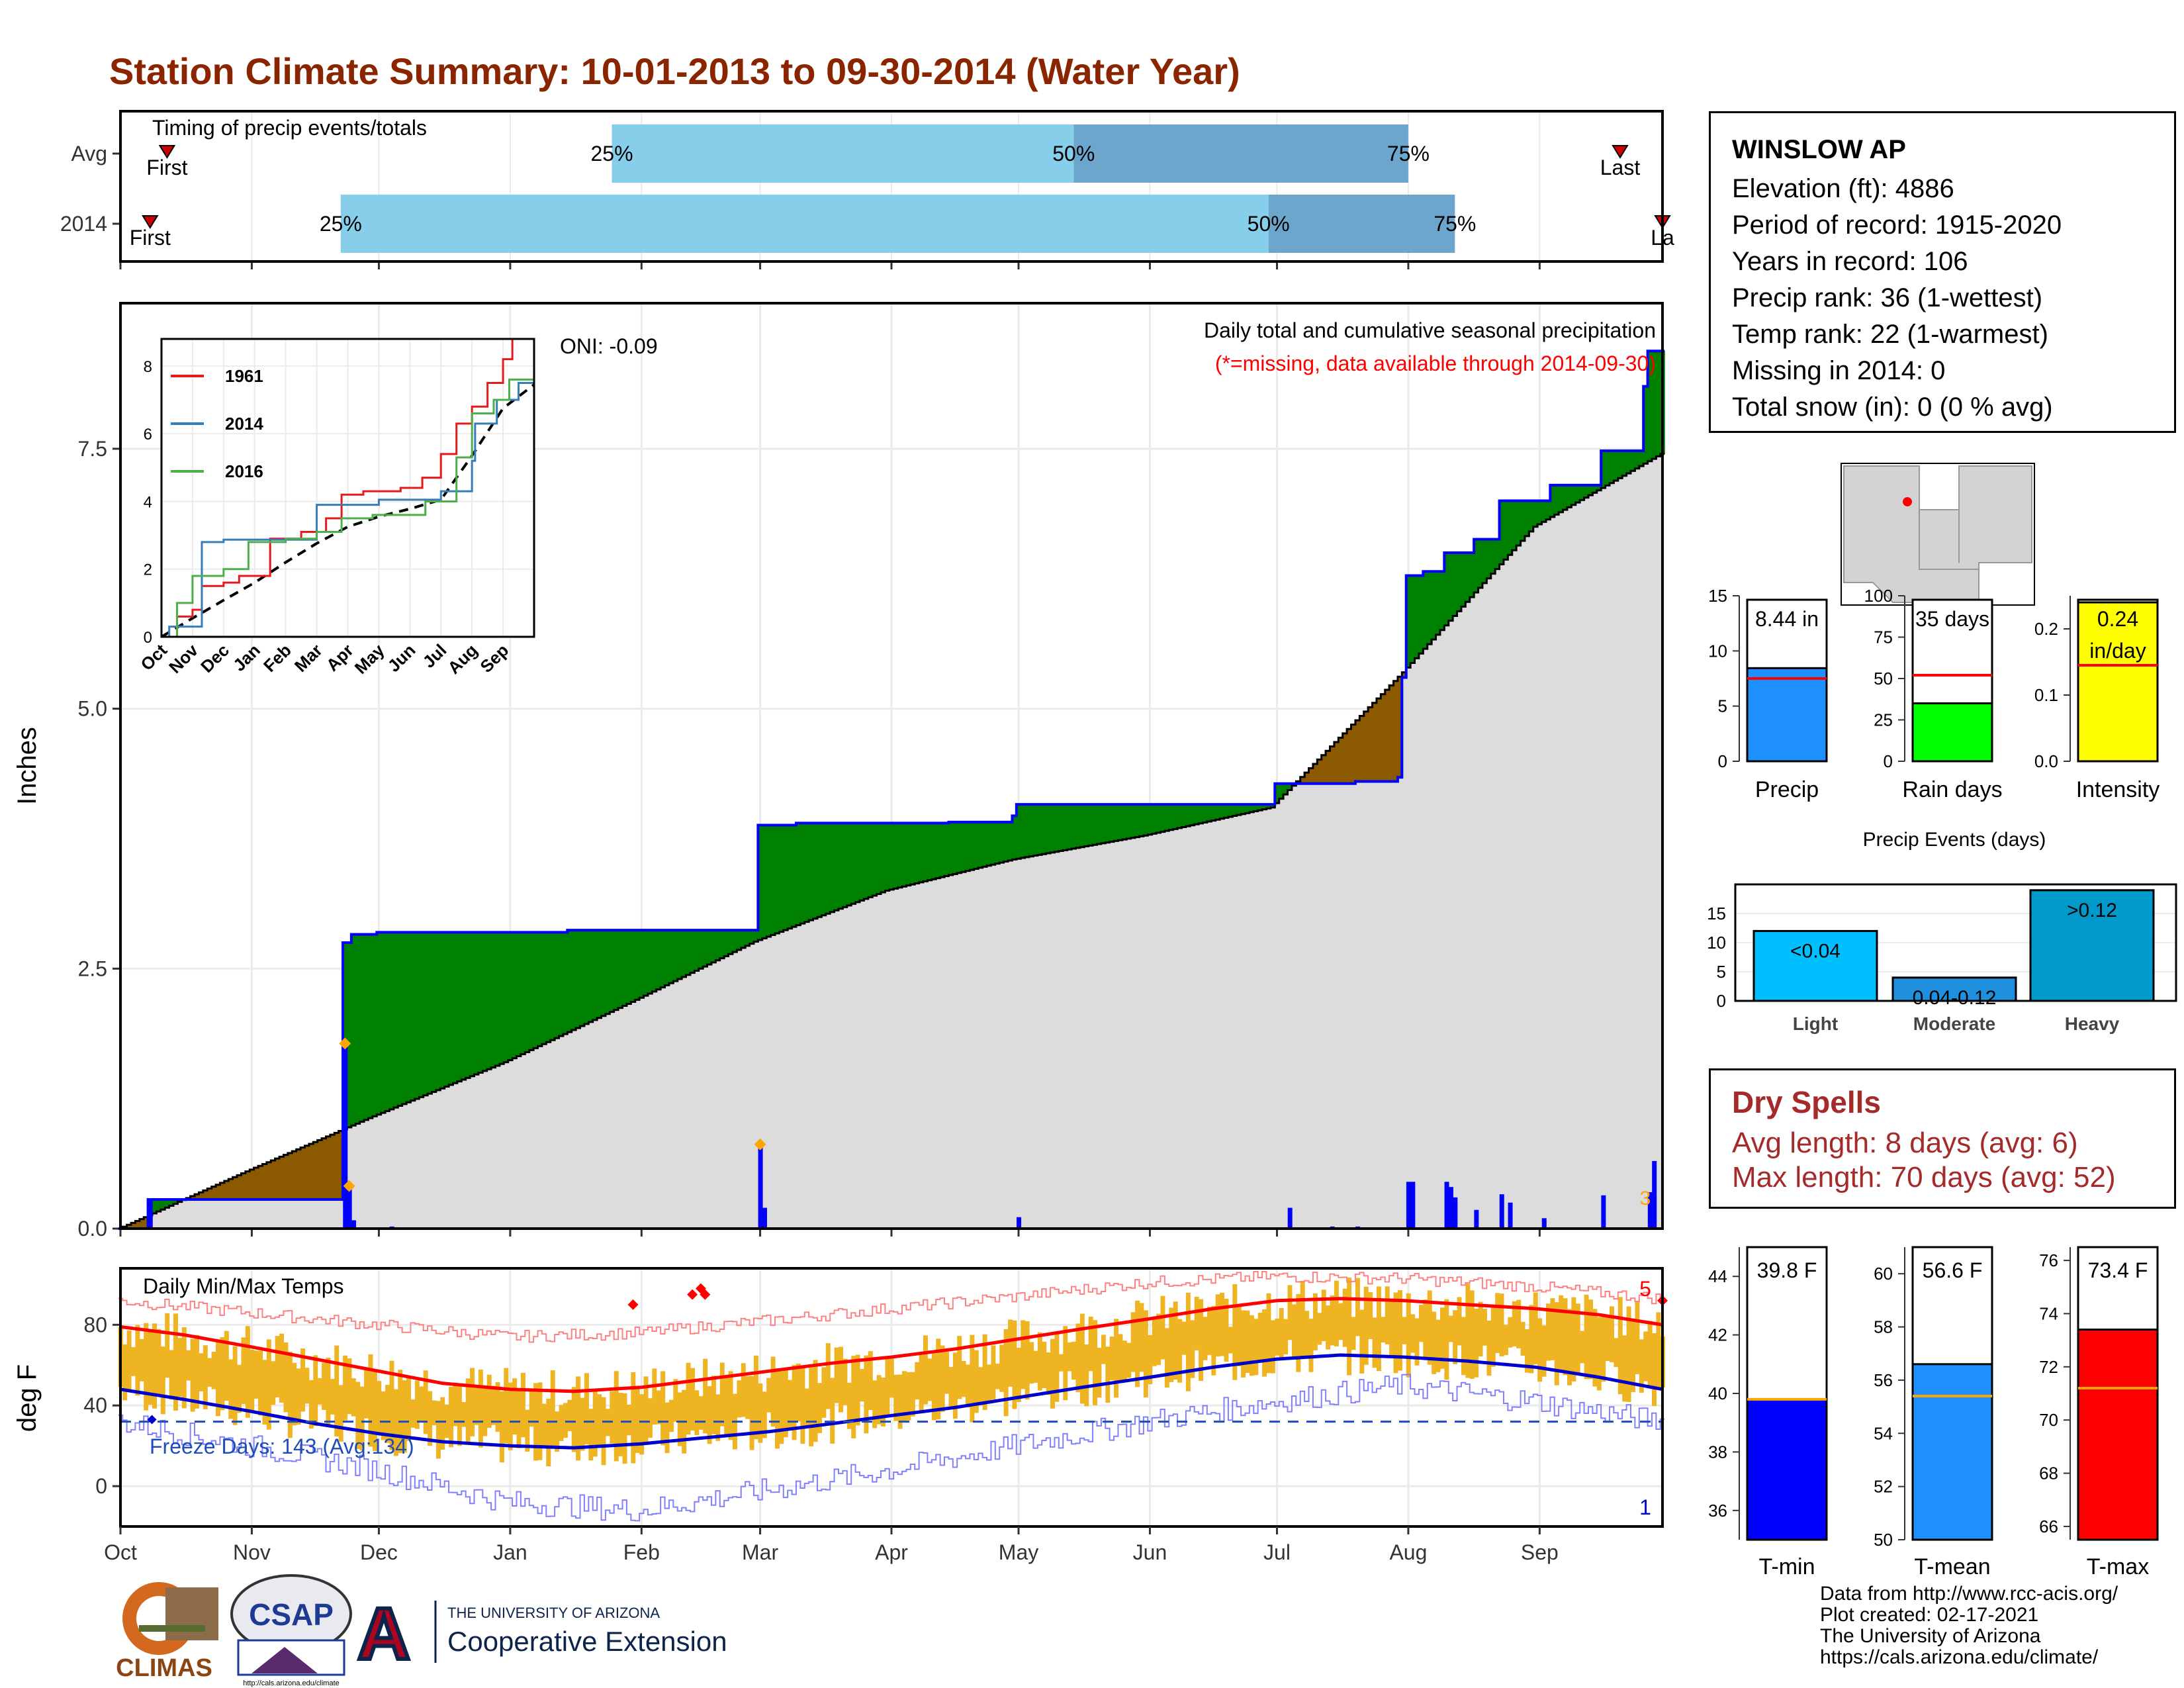 This screenshot has height=1688, width=2184. What do you see at coordinates (2092, 1023) in the screenshot?
I see `event-category: Heavy` at bounding box center [2092, 1023].